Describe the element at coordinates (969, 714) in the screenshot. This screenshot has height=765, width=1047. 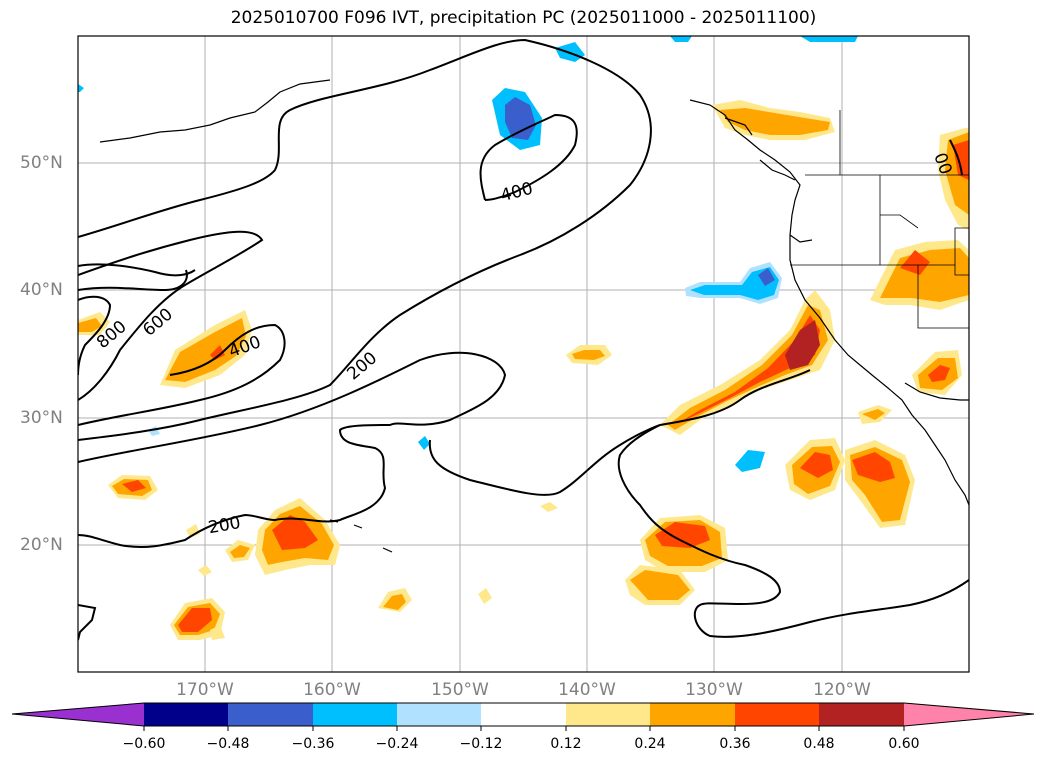
I see `colorbar-over-triangle` at that location.